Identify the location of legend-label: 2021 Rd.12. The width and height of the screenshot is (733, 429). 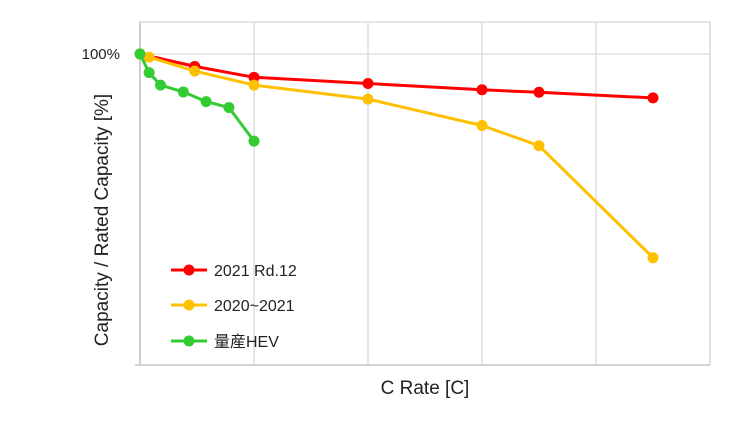
(255, 271).